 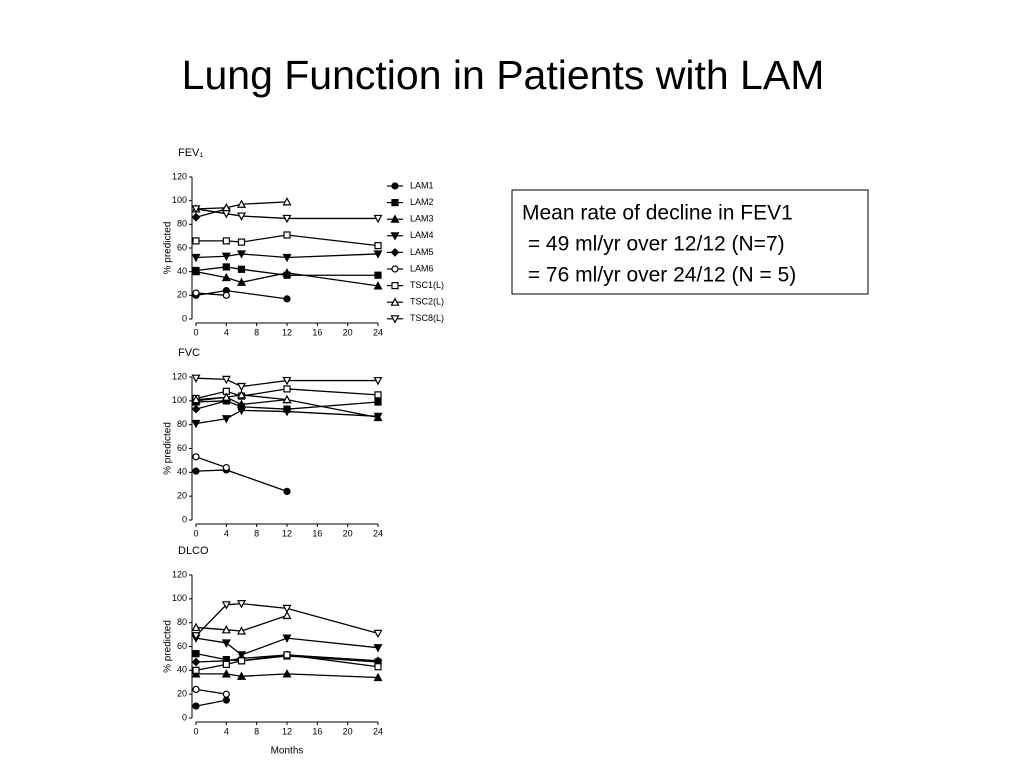 I want to click on x-tick-label: 8, so click(x=256, y=533).